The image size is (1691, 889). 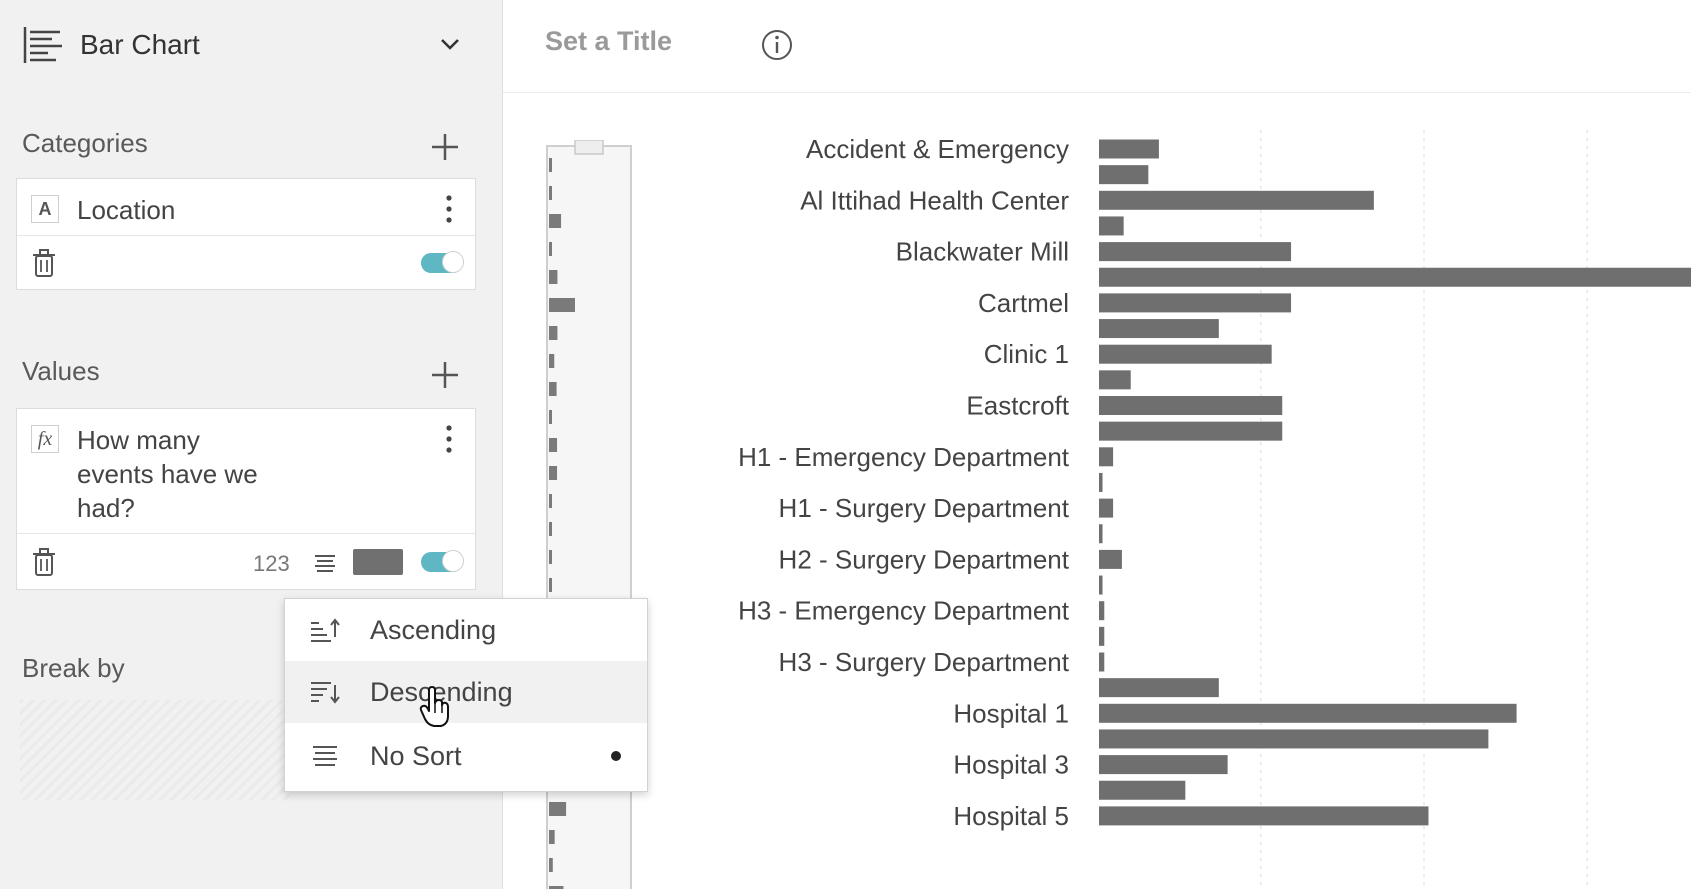 What do you see at coordinates (937, 149) in the screenshot?
I see `category-label: Accident & Emergency` at bounding box center [937, 149].